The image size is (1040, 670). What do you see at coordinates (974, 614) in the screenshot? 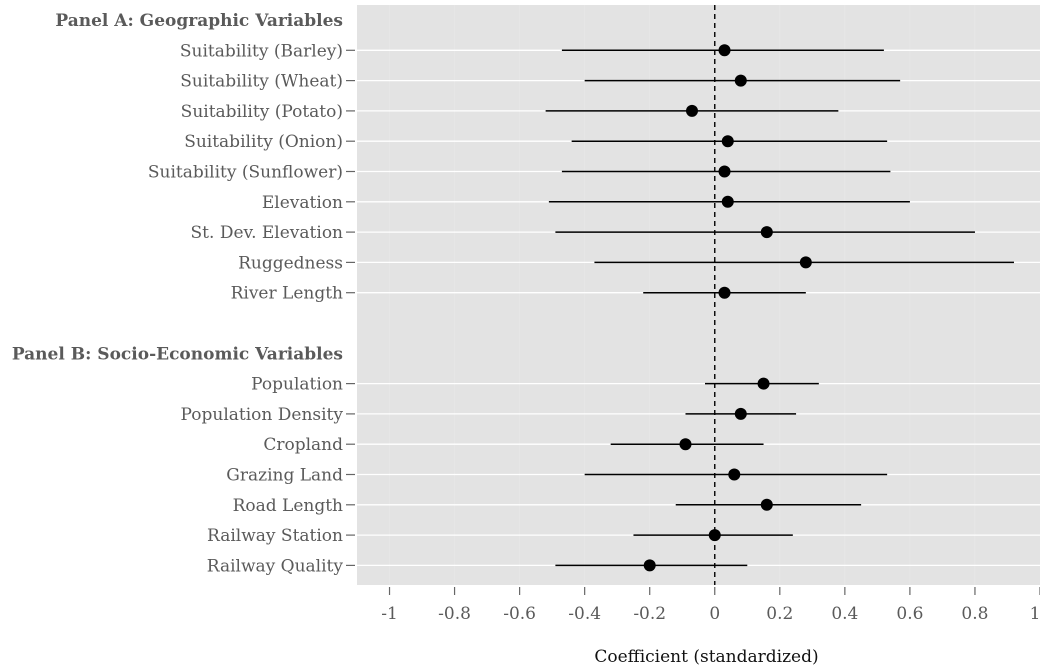
I see `x-tick-label: 0.8` at bounding box center [974, 614].